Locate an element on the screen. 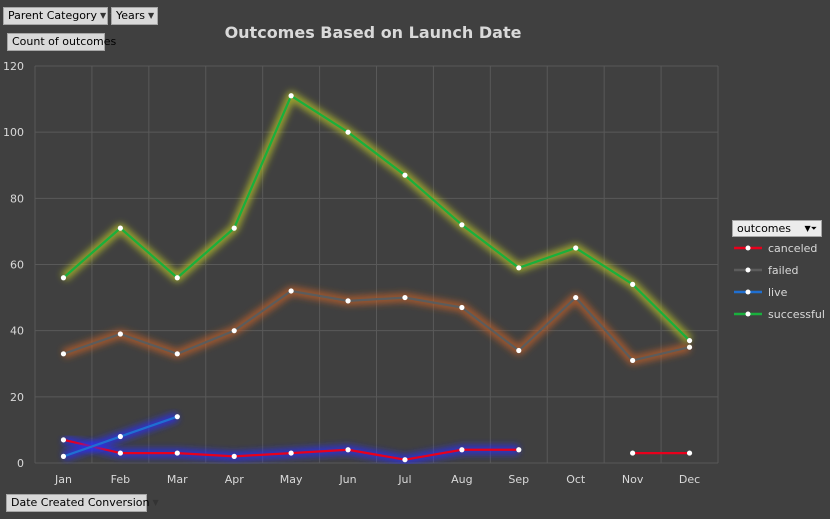  x-tick-label: Jan is located at coordinates (63, 479).